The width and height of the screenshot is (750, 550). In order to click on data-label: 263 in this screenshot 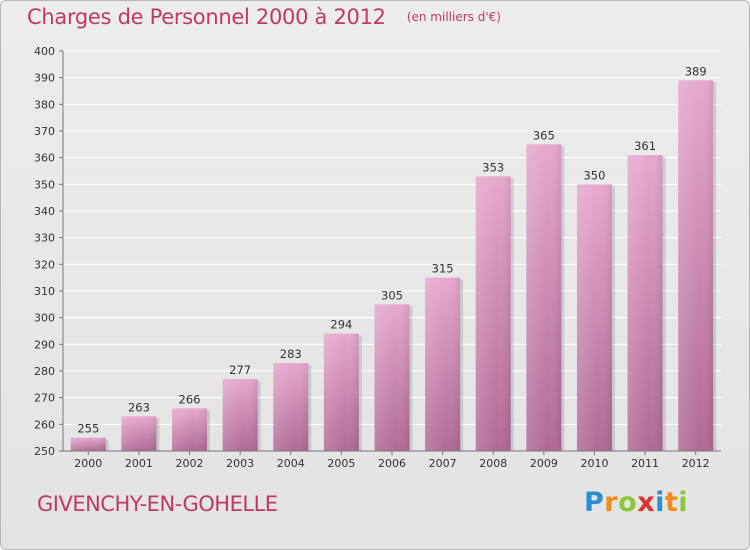, I will do `click(139, 407)`.